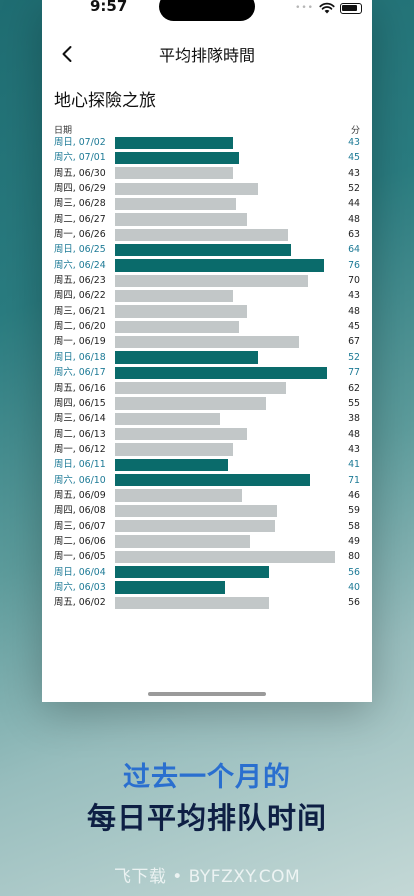 This screenshot has height=896, width=414. I want to click on chart-row: 周二, 06/20 45, so click(207, 326).